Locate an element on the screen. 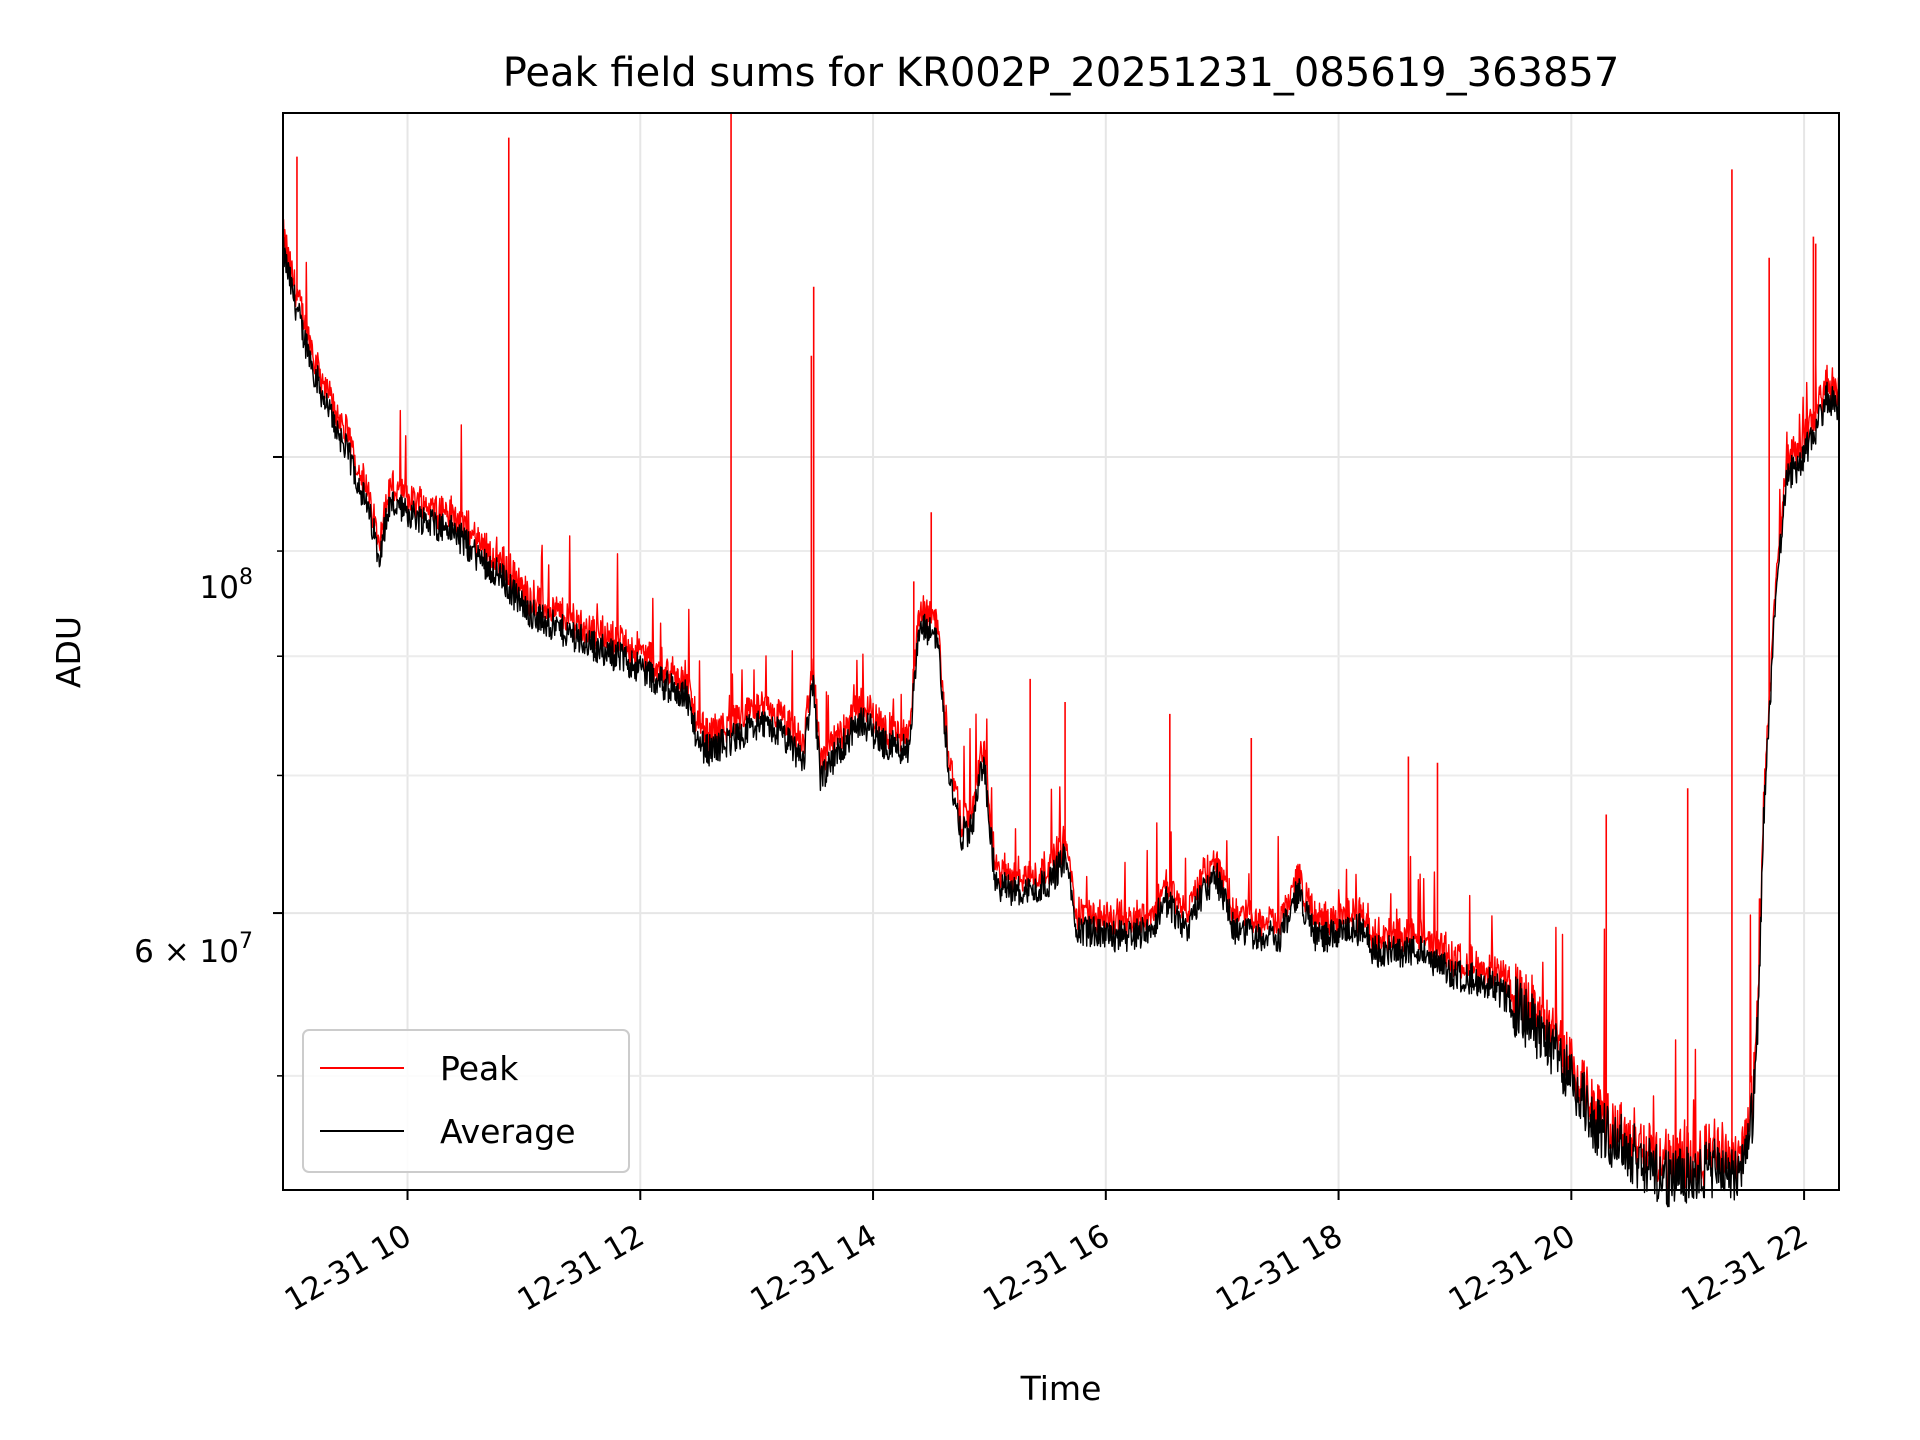  legend-peak-label: Peak is located at coordinates (479, 1068).